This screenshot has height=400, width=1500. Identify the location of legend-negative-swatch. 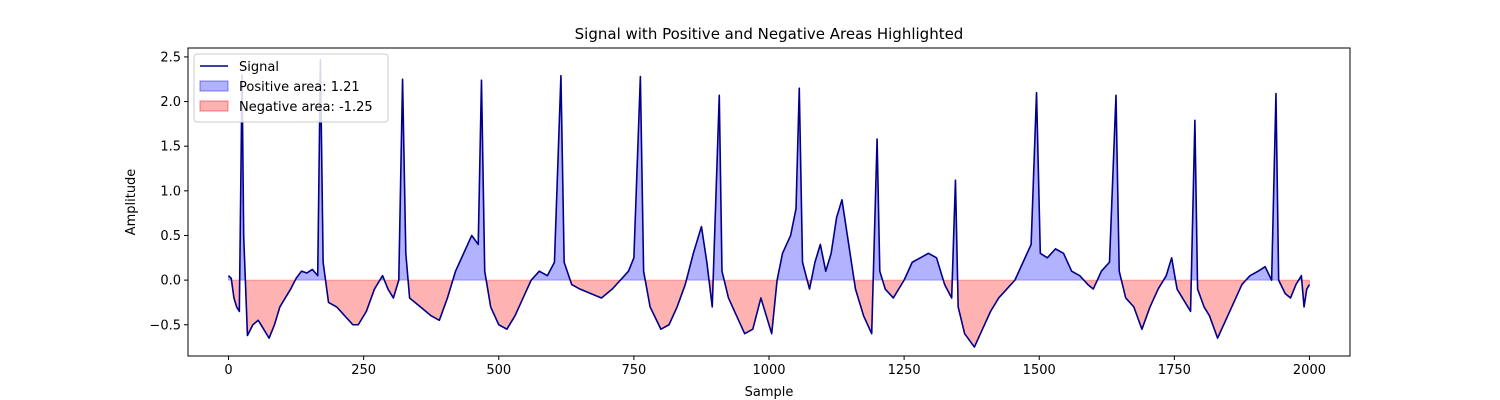
(214, 106).